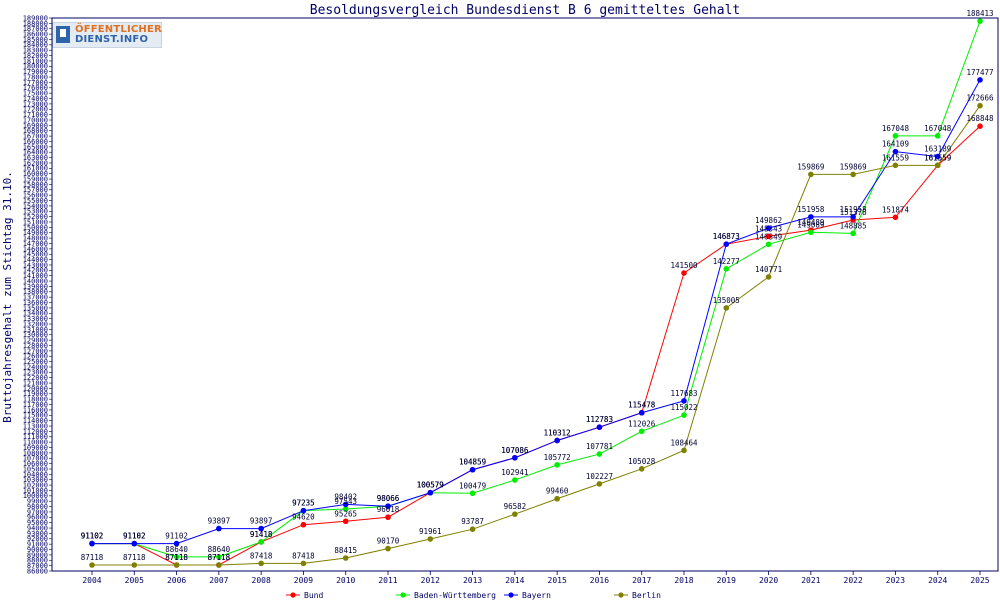 Image resolution: width=1000 pixels, height=600 pixels. What do you see at coordinates (35, 94) in the screenshot?
I see `y-tick-label: 175000` at bounding box center [35, 94].